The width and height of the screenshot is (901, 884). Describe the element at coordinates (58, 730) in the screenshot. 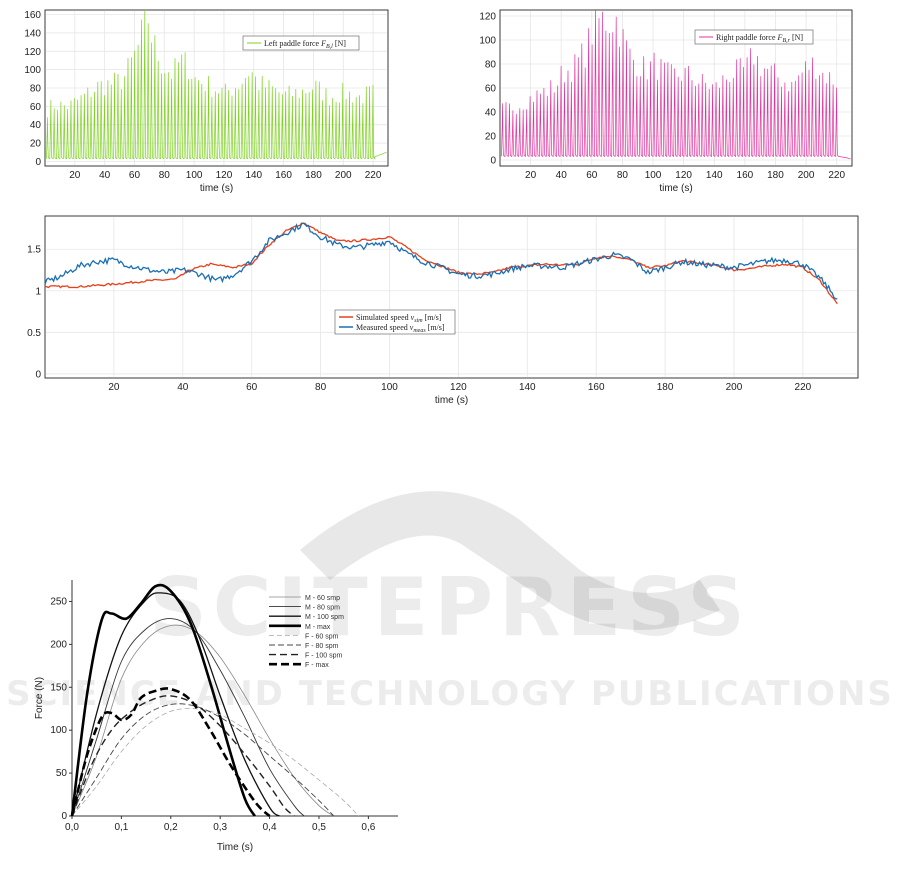

I see `y-tick-label: 100` at that location.